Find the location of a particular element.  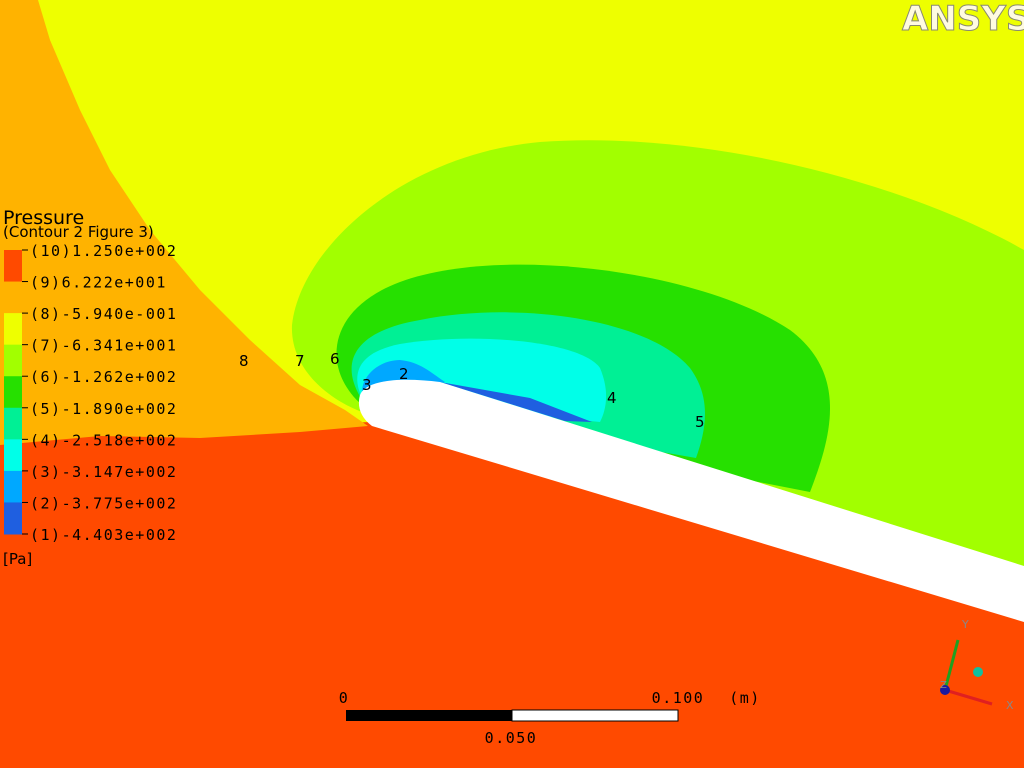

logo: ANSYS is located at coordinates (963, 19).